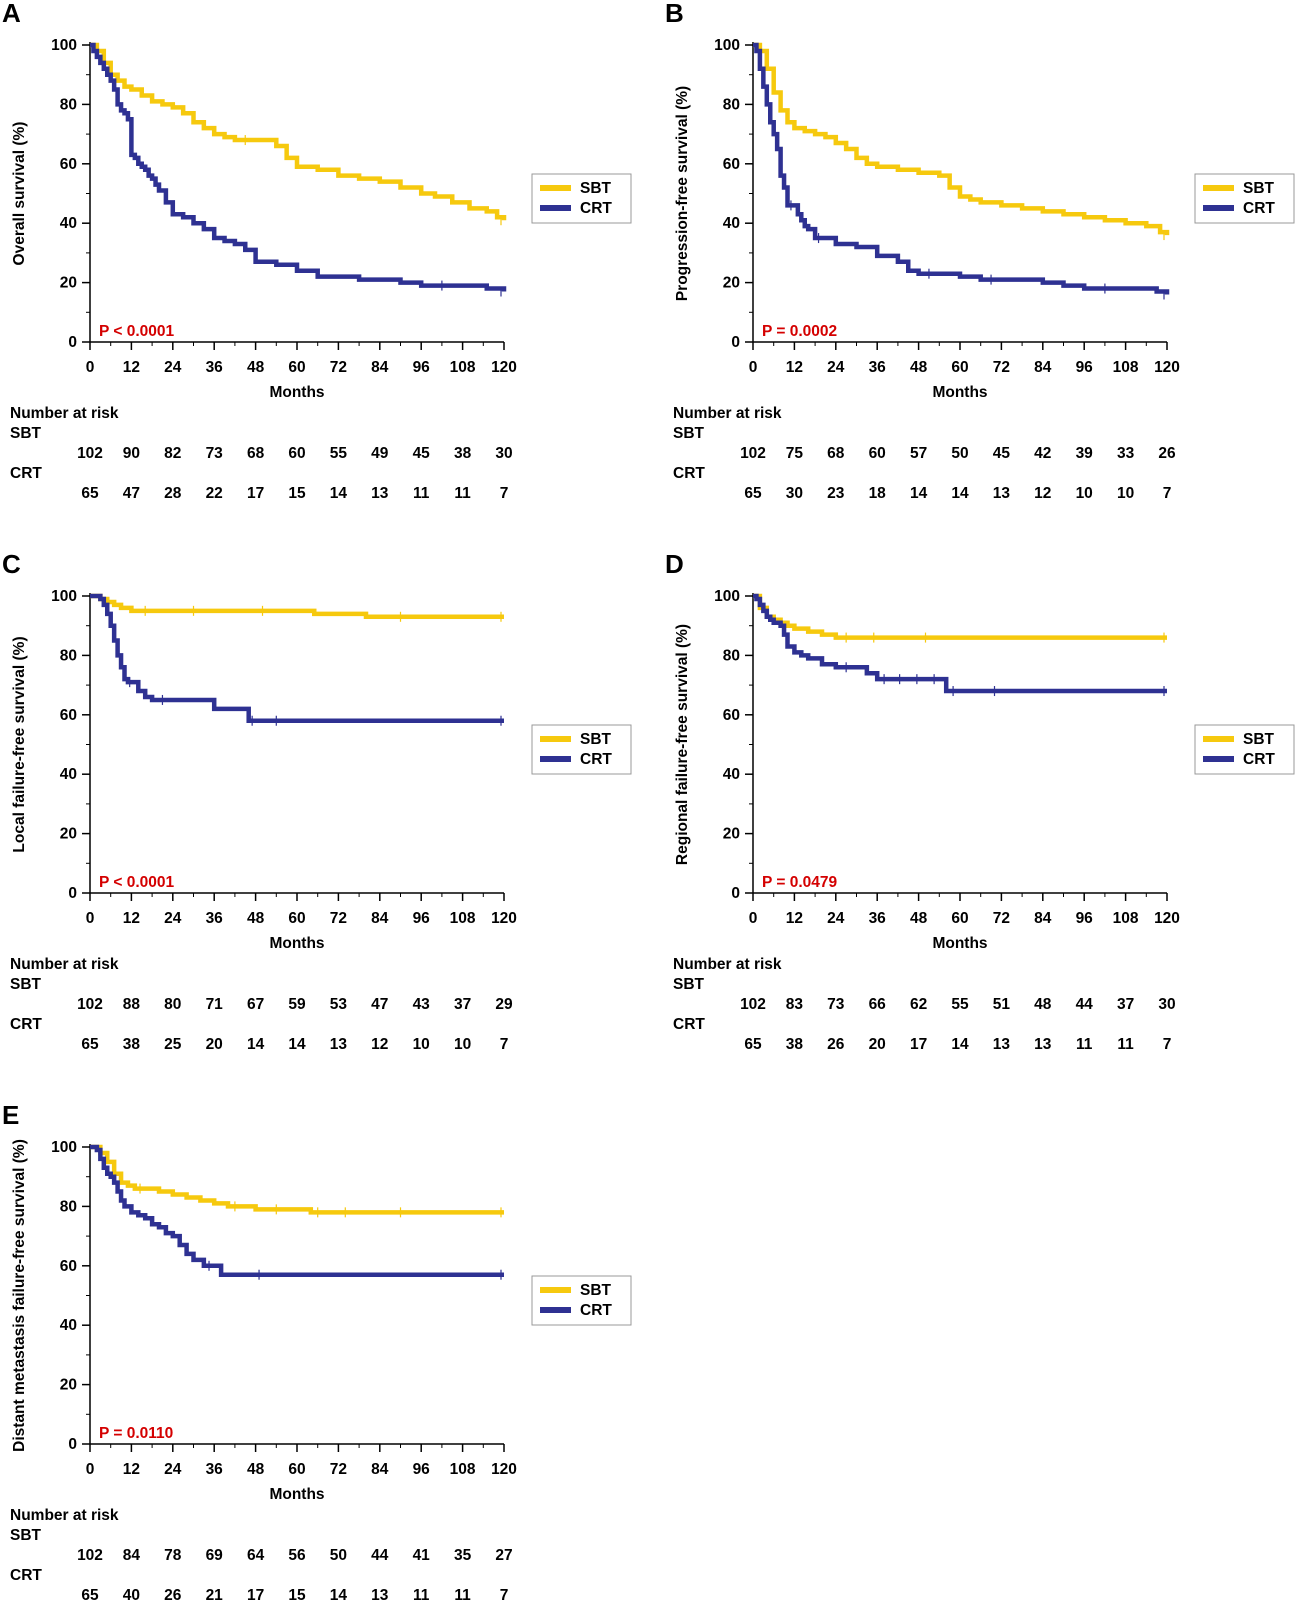 The image size is (1299, 1614). What do you see at coordinates (339, 1004) in the screenshot?
I see `risk-count-sbt: 53` at bounding box center [339, 1004].